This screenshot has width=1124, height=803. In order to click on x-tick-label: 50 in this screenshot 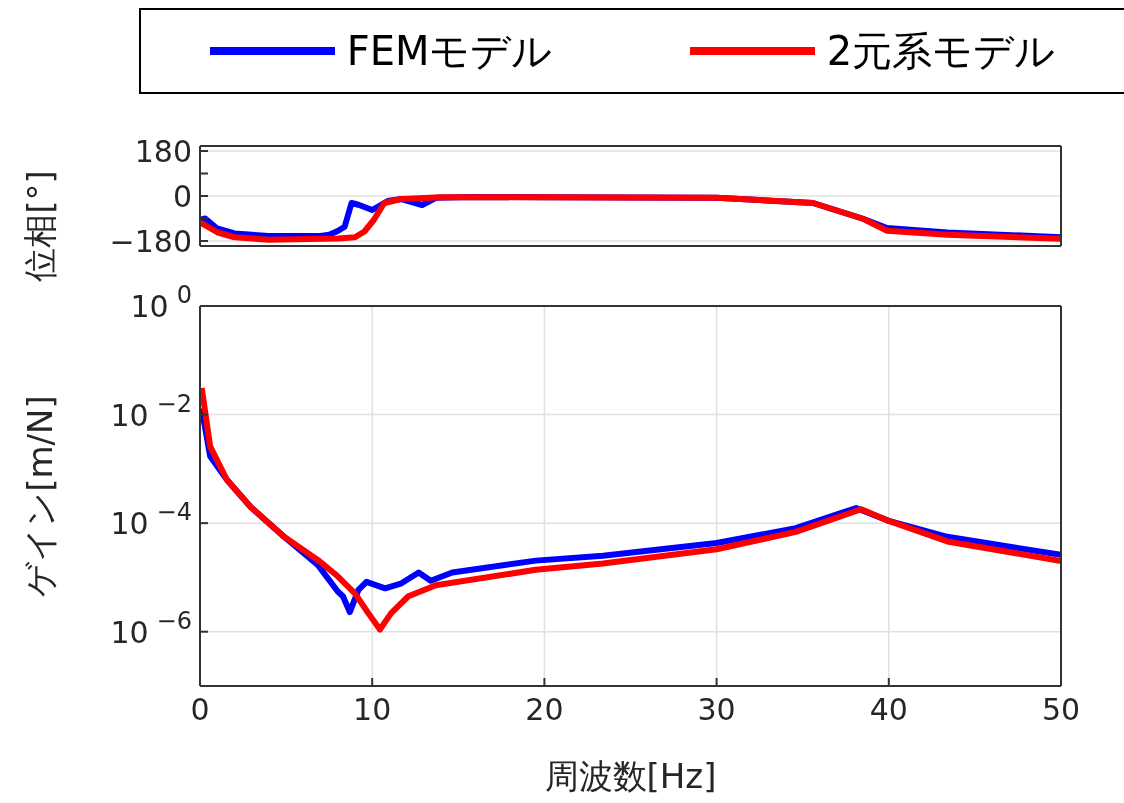, I will do `click(1061, 709)`.